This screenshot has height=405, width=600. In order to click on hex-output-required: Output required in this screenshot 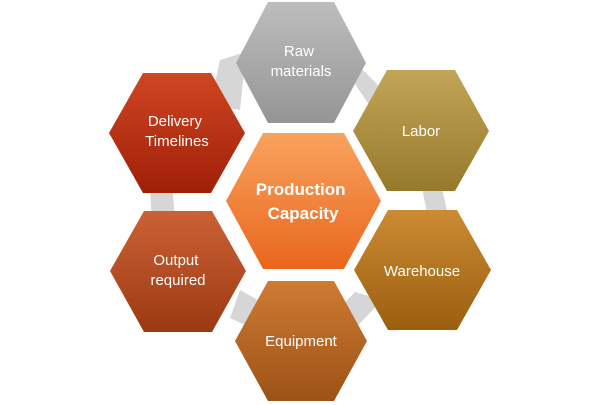, I will do `click(178, 271)`.